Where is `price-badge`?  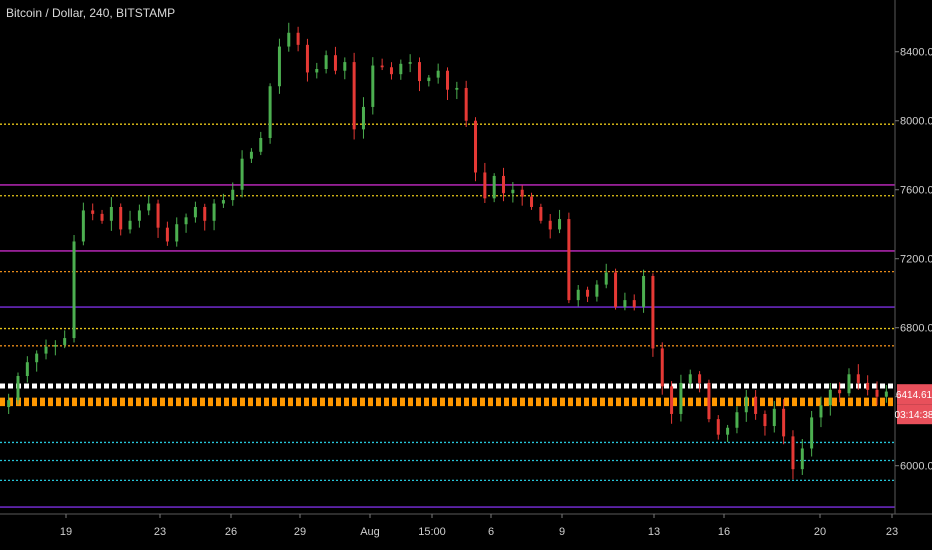 price-badge is located at coordinates (914, 394).